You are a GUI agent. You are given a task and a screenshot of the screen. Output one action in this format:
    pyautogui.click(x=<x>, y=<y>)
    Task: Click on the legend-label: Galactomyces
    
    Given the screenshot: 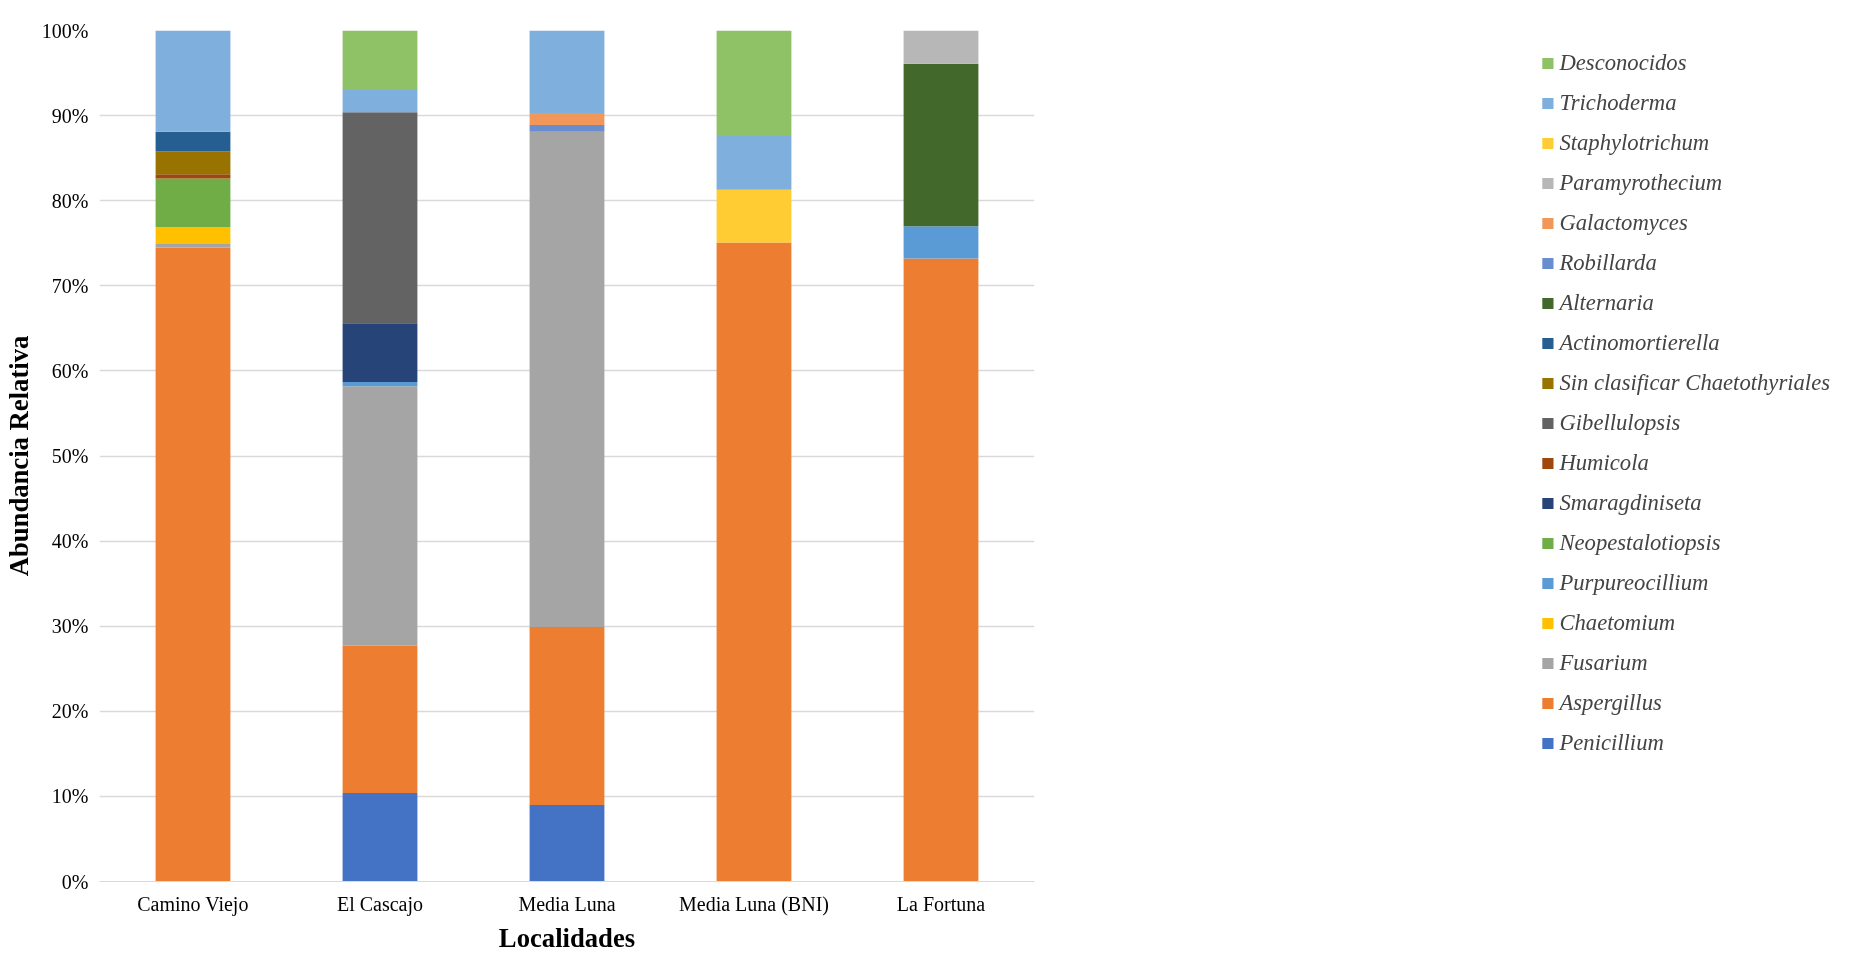 What is the action you would take?
    pyautogui.click(x=1623, y=223)
    